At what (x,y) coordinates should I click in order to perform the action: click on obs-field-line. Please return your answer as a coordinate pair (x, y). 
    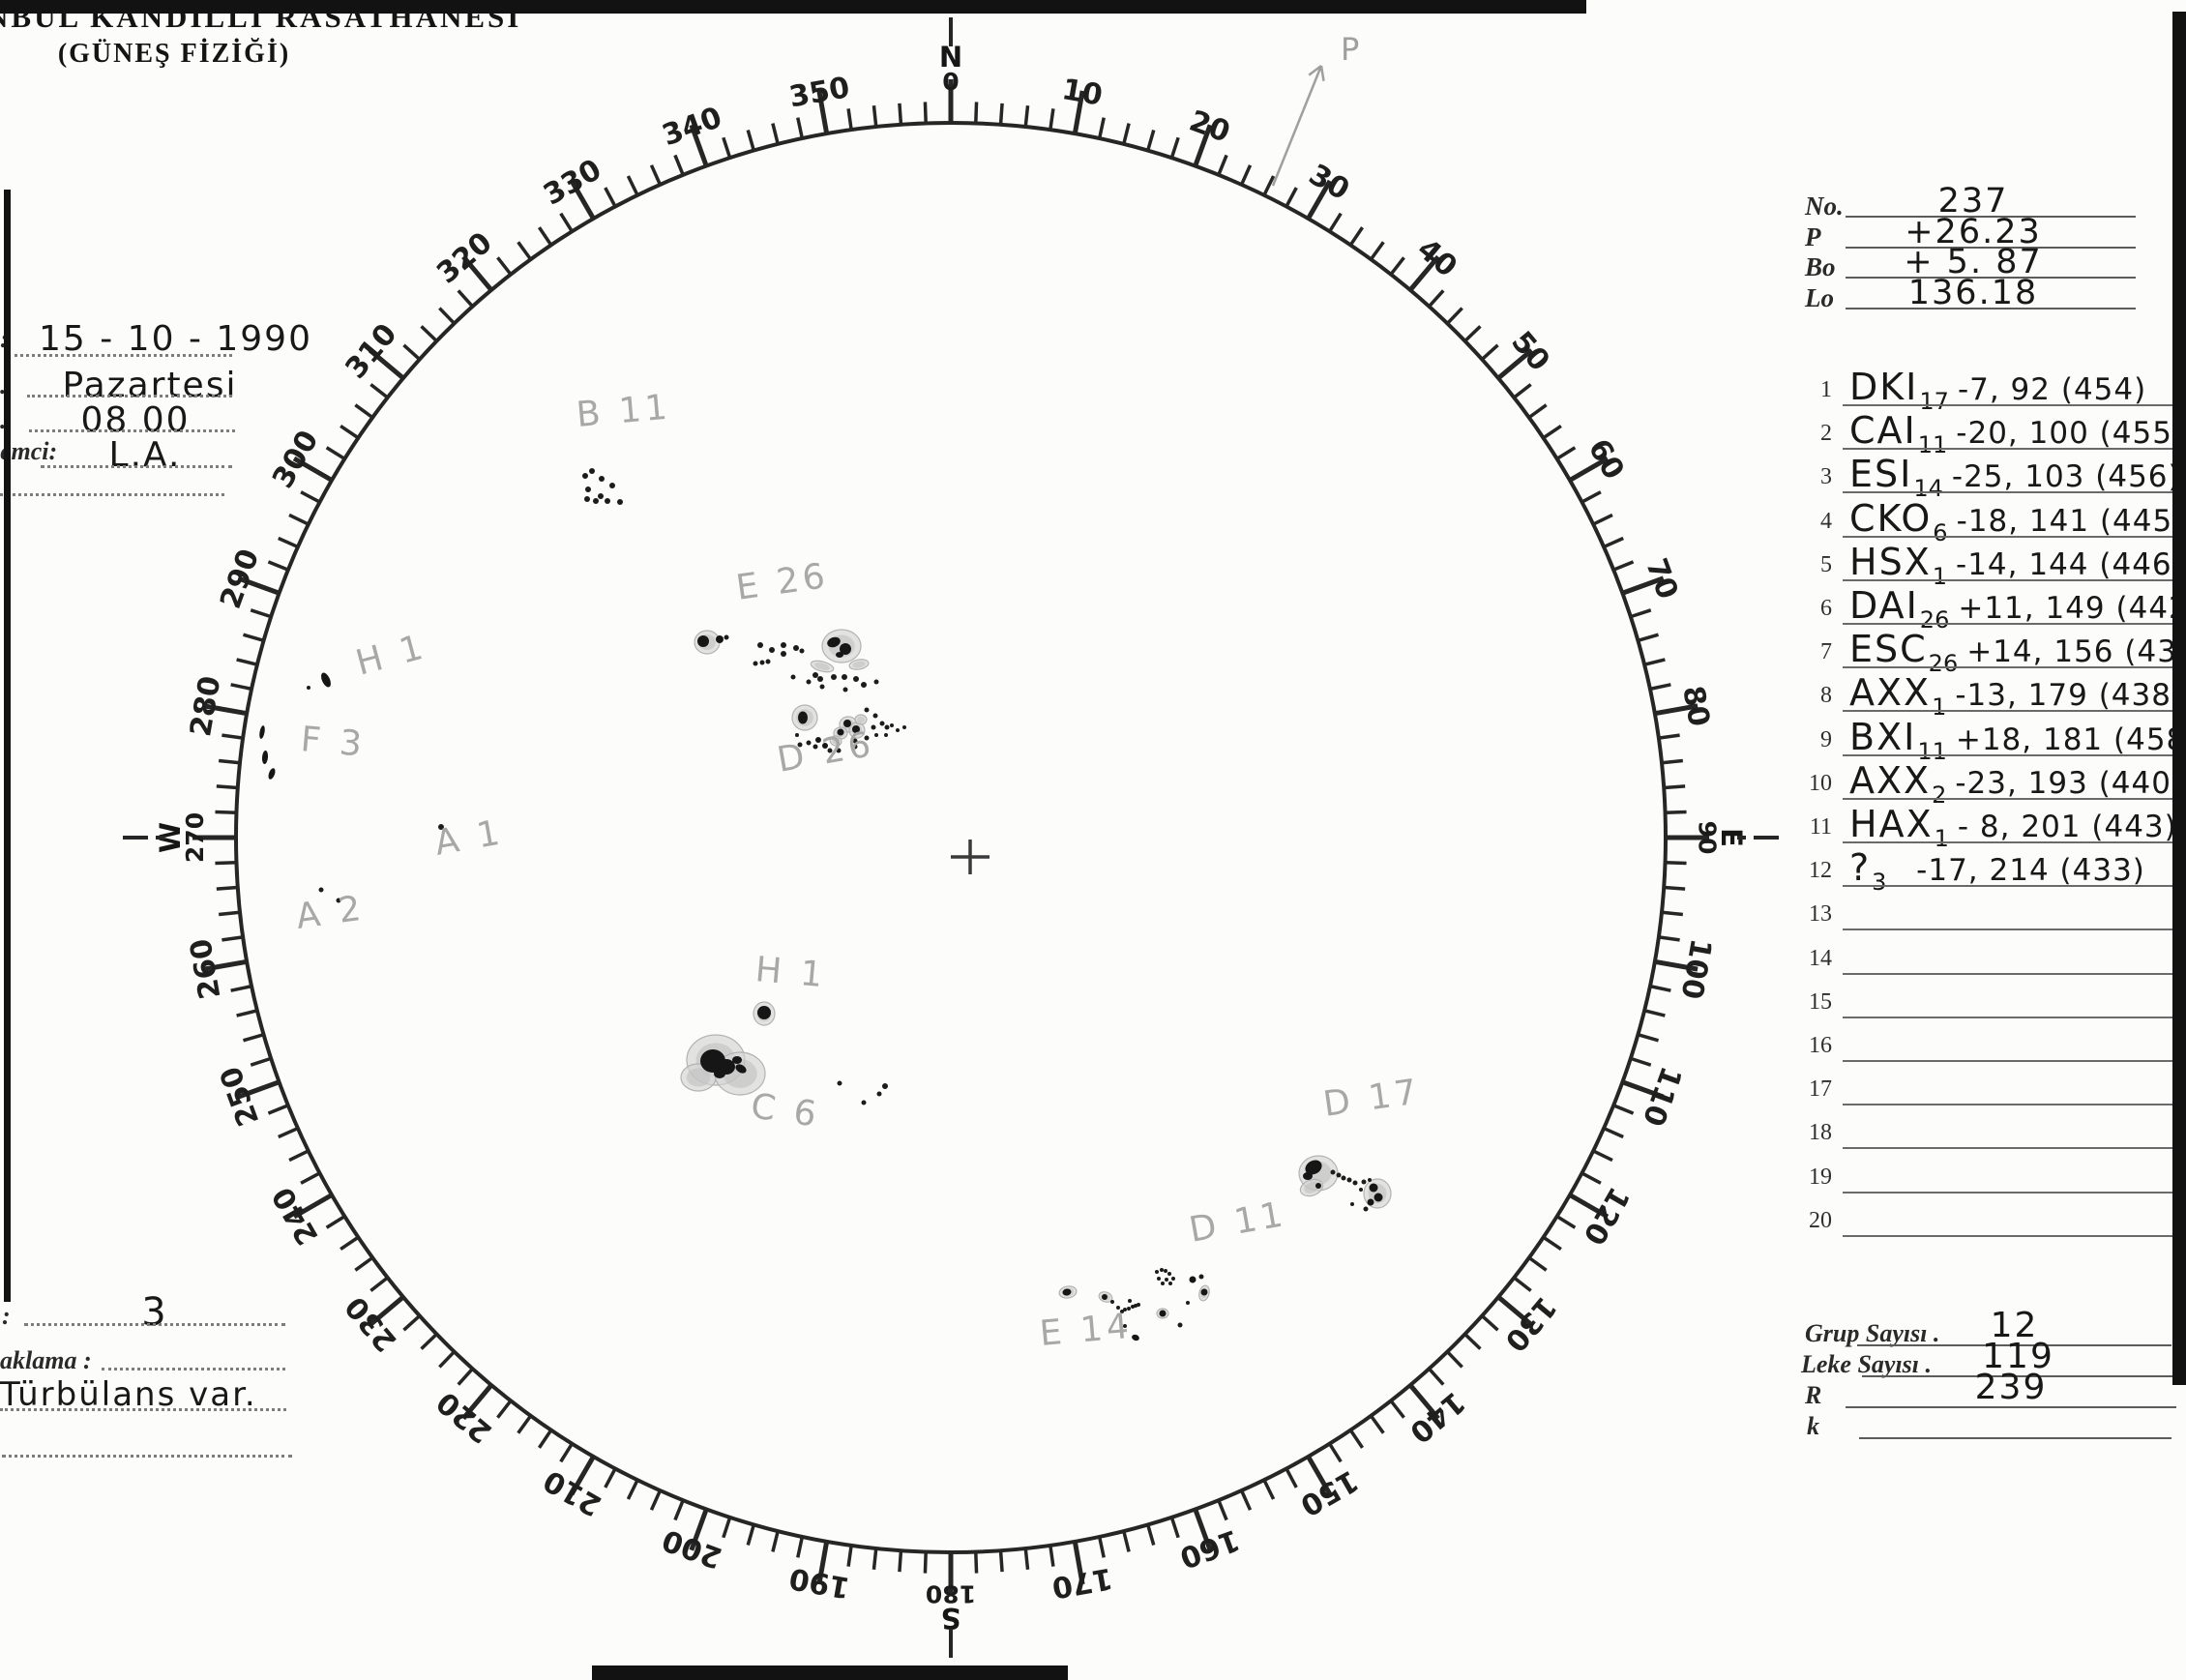
    Looking at the image, I should click on (112, 495).